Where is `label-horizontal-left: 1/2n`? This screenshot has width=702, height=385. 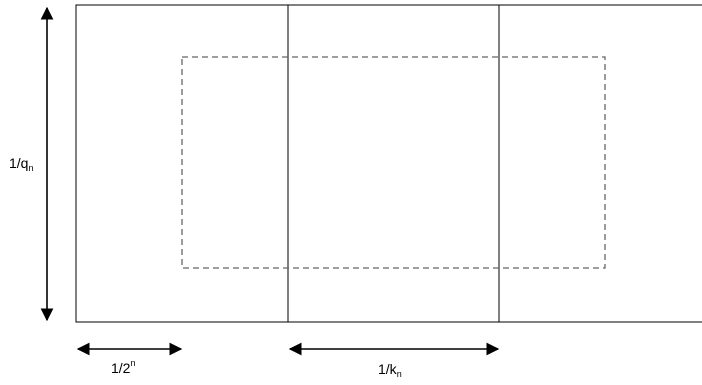 label-horizontal-left: 1/2n is located at coordinates (123, 367).